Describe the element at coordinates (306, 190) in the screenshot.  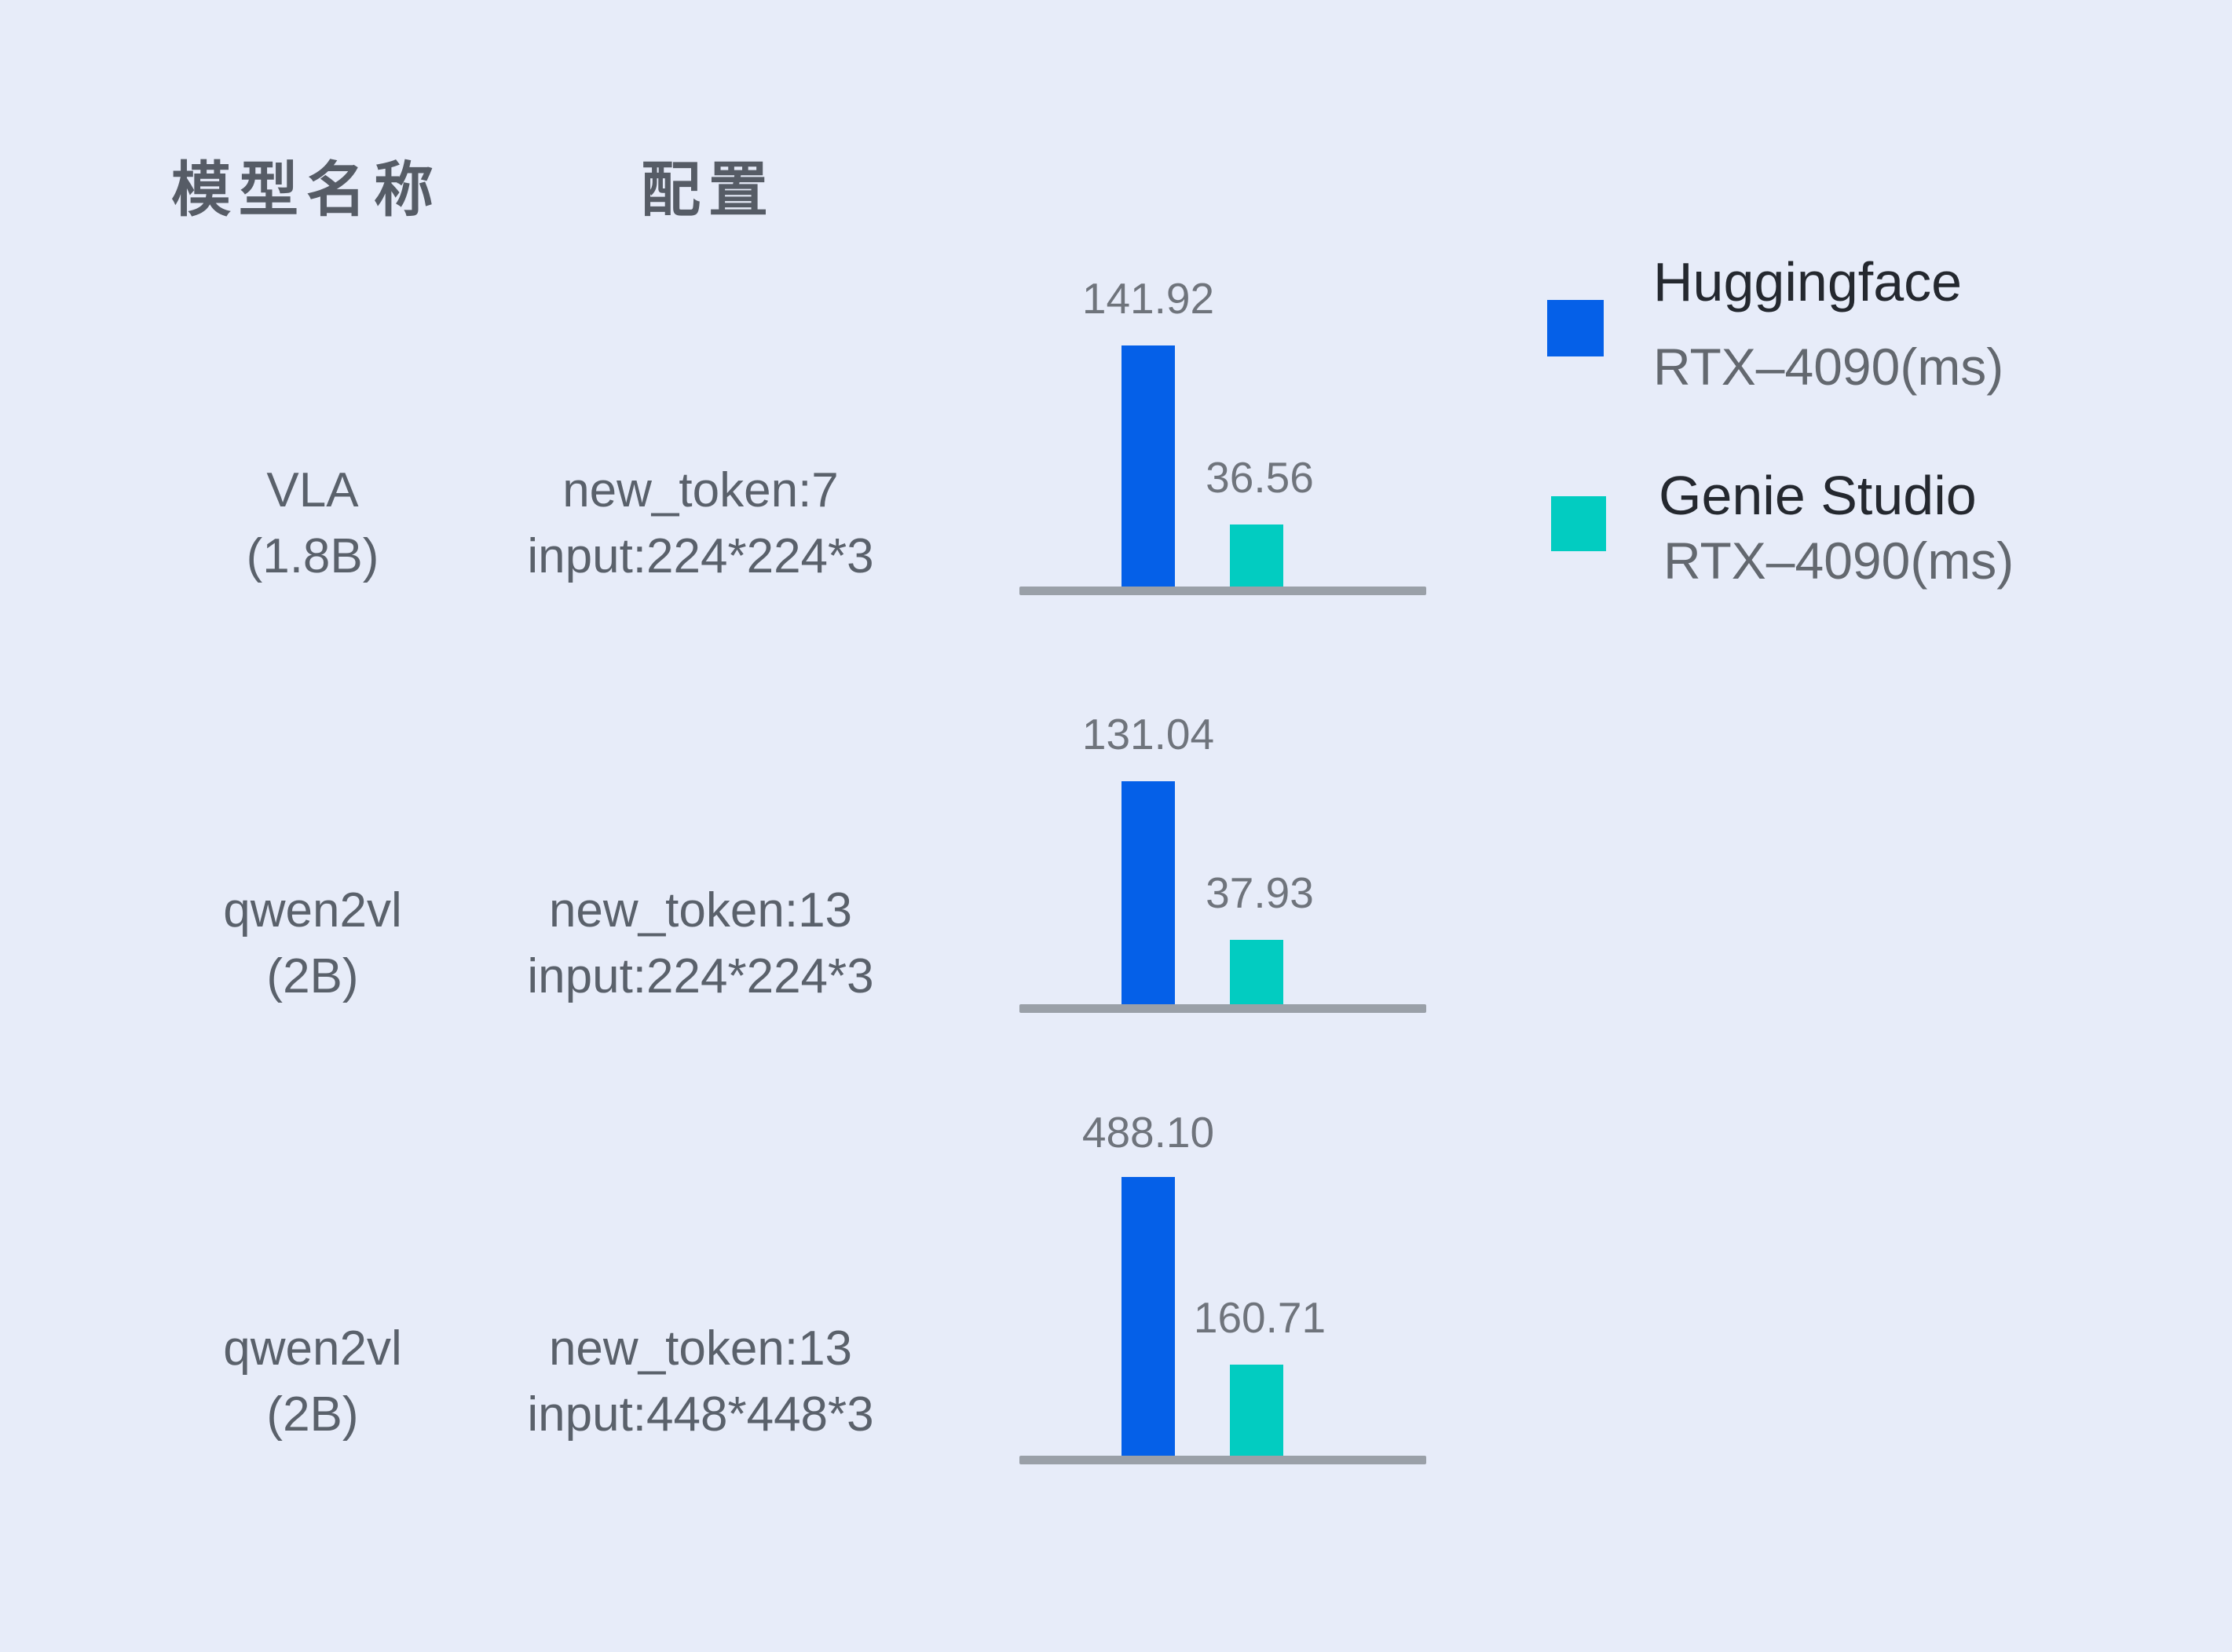
I see `column-header-model-name: 模型名称` at that location.